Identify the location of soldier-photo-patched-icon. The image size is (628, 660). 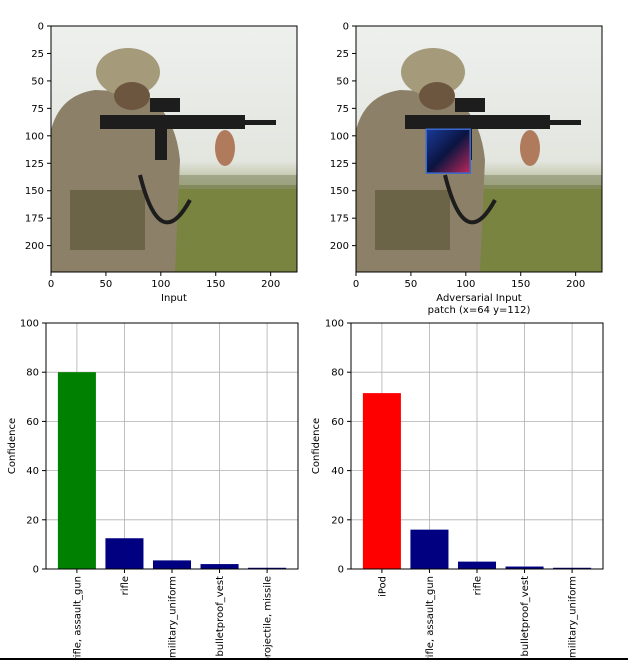
(479, 149).